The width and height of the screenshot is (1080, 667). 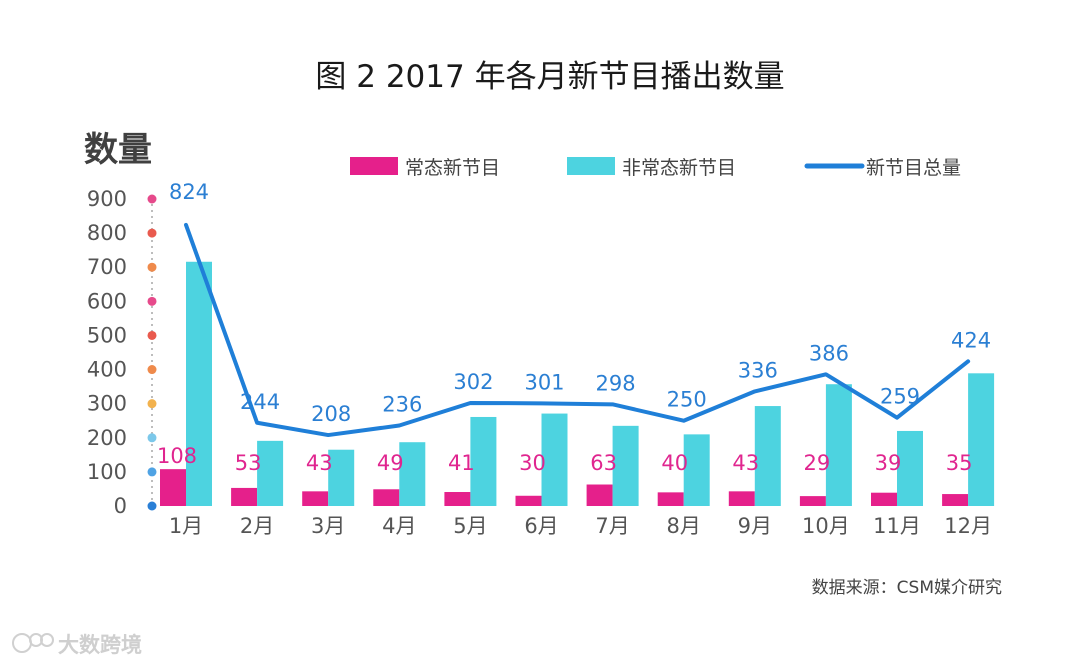 What do you see at coordinates (679, 168) in the screenshot?
I see `legend-label-irregular: 非常态新节目` at bounding box center [679, 168].